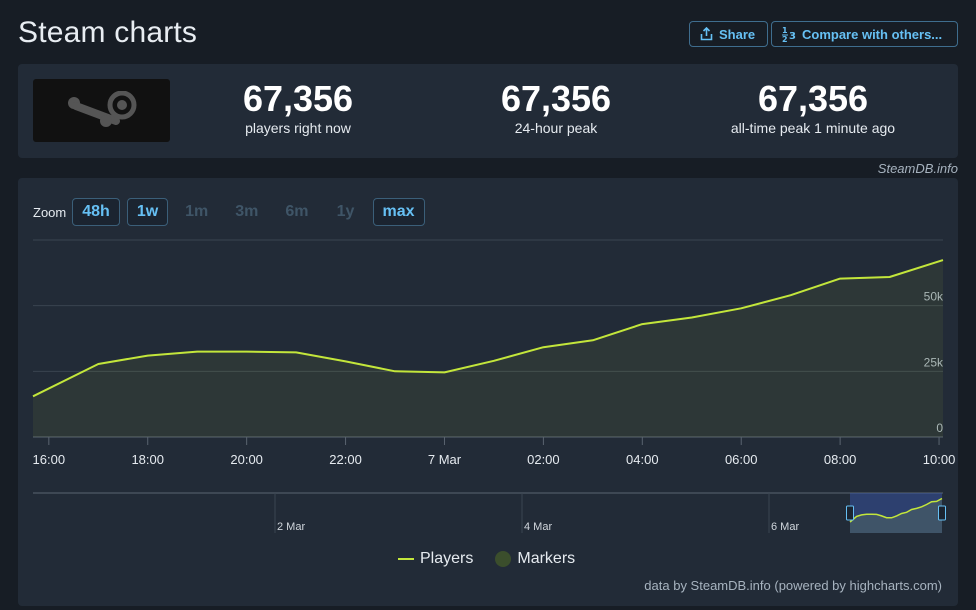 Image resolution: width=976 pixels, height=610 pixels. I want to click on navigator-date-label: 6 Mar, so click(785, 527).